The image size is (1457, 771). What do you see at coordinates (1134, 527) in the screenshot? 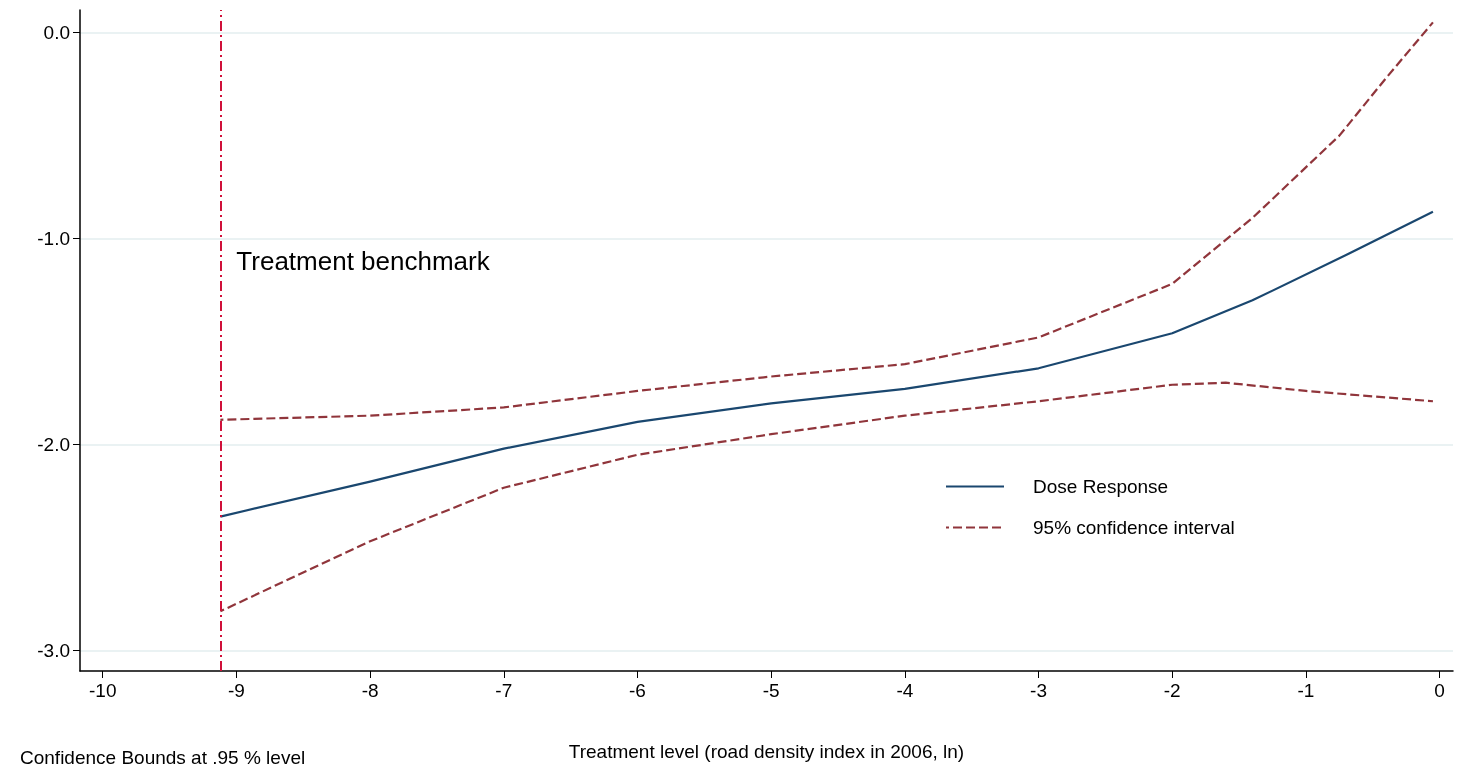
I see `legend-label: 95% confidence interval` at bounding box center [1134, 527].